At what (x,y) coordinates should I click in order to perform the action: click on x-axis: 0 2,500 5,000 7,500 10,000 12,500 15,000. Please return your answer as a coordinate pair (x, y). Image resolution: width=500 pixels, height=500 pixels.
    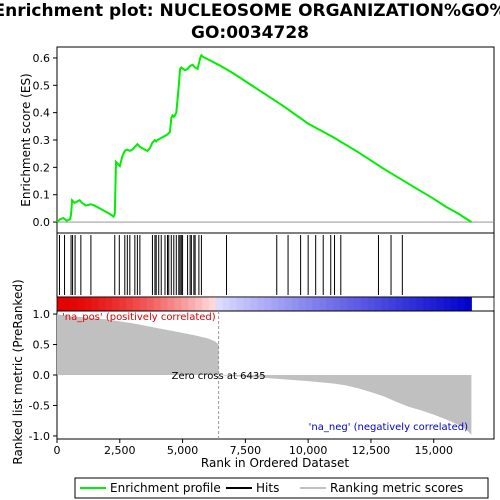
    Looking at the image, I should click on (253, 448).